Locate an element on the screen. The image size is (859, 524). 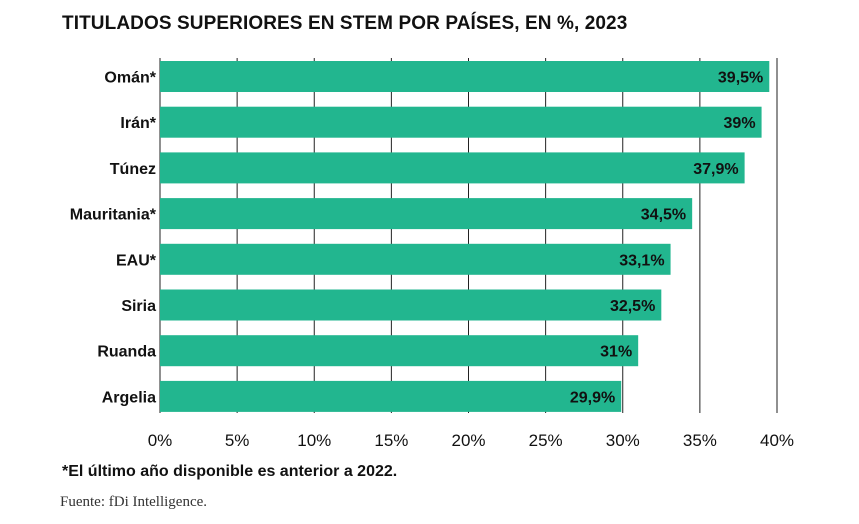
category-label: Ruanda is located at coordinates (126, 352).